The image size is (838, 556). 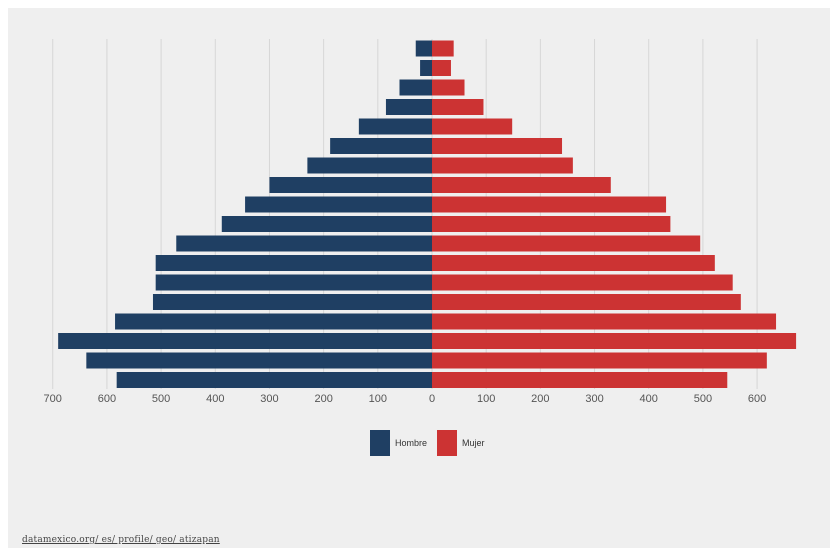 I want to click on legend: Hombre Mujer, so click(x=427, y=443).